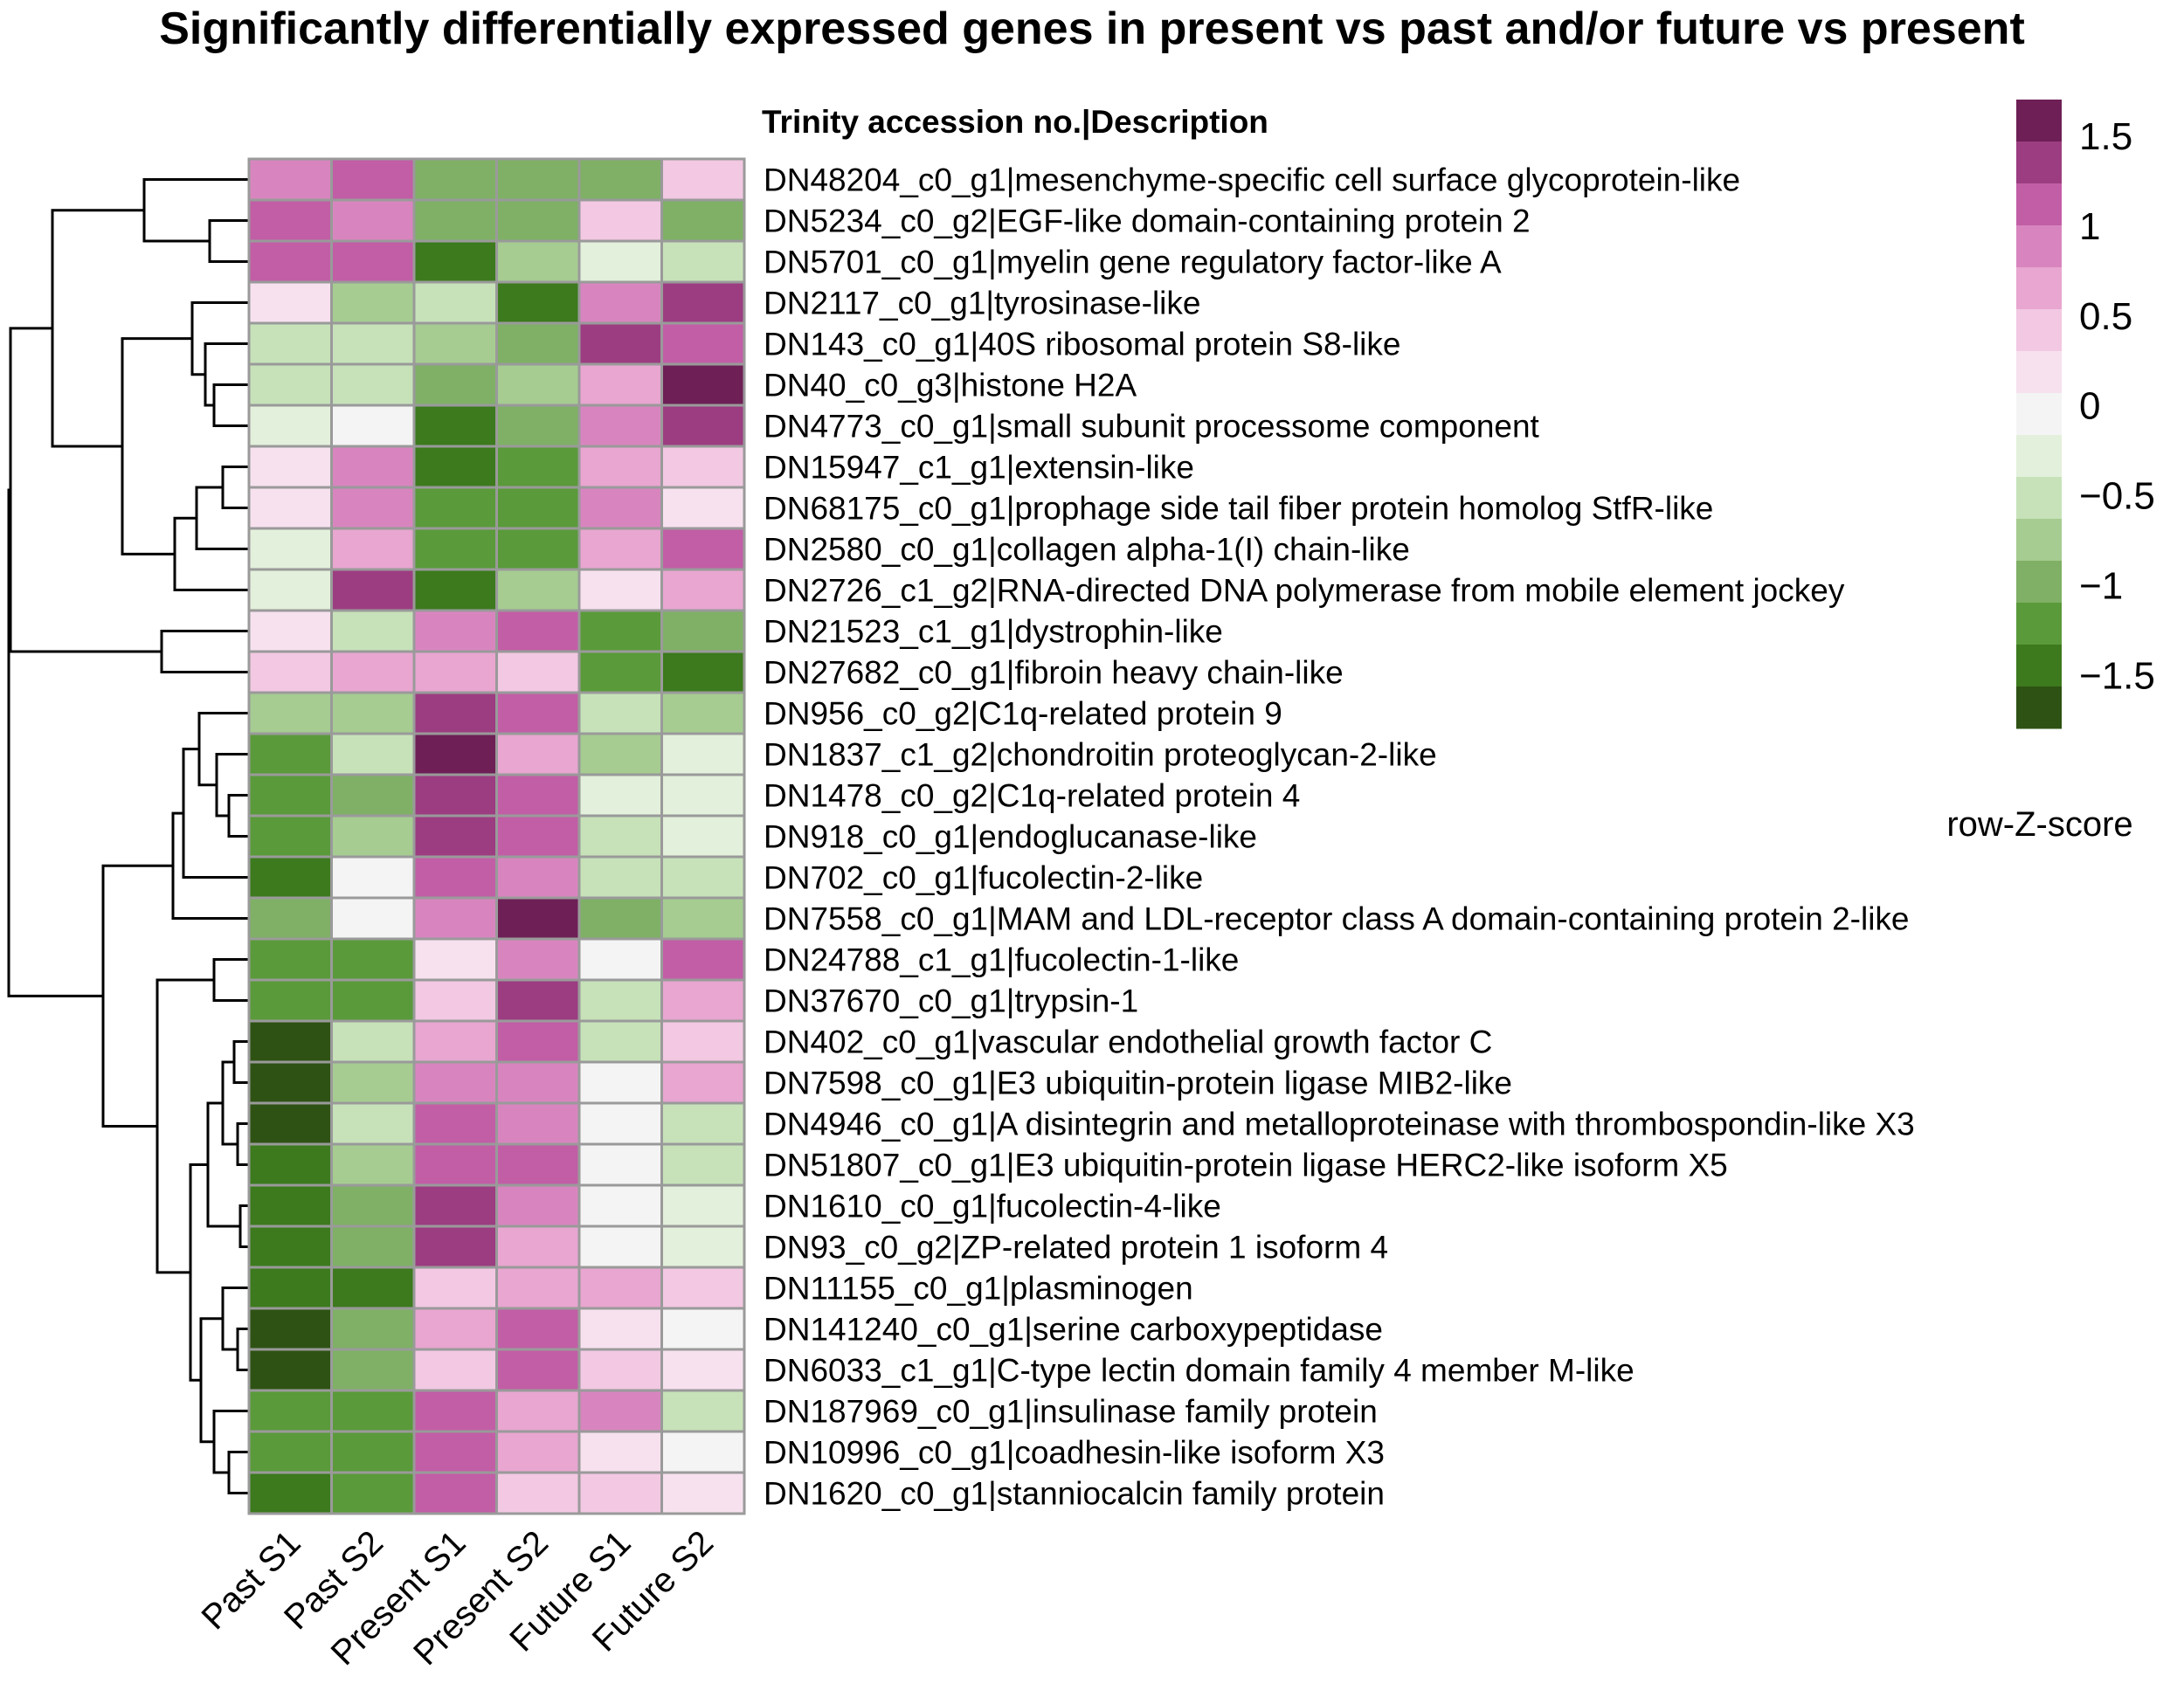  Describe the element at coordinates (1032, 796) in the screenshot. I see `row-label: DN1478_c0_g2|C1q-related protein 4` at that location.